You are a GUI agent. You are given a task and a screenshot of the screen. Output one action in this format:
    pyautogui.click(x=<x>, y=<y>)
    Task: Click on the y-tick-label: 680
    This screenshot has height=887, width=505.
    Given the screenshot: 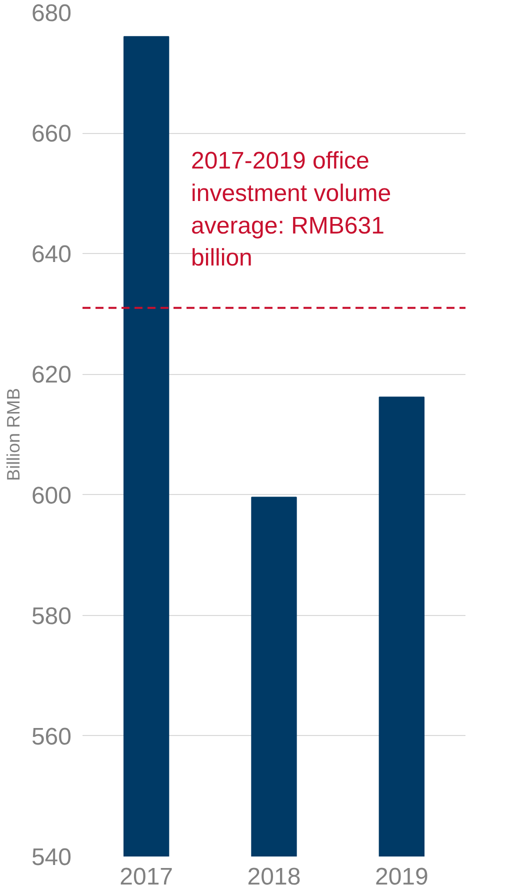 What is the action you would take?
    pyautogui.click(x=51, y=13)
    